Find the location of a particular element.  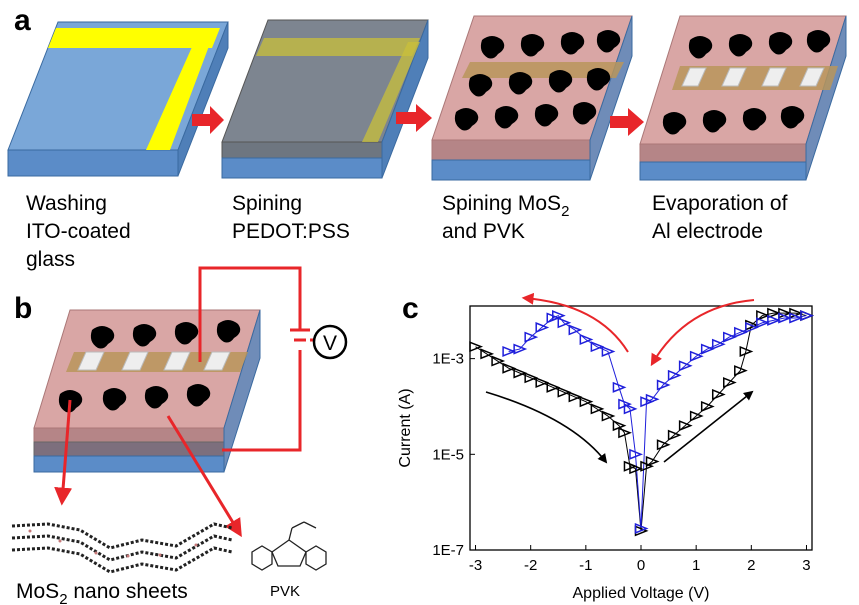

nanosheets-label: MoS2 nano sheets is located at coordinates (102, 592).